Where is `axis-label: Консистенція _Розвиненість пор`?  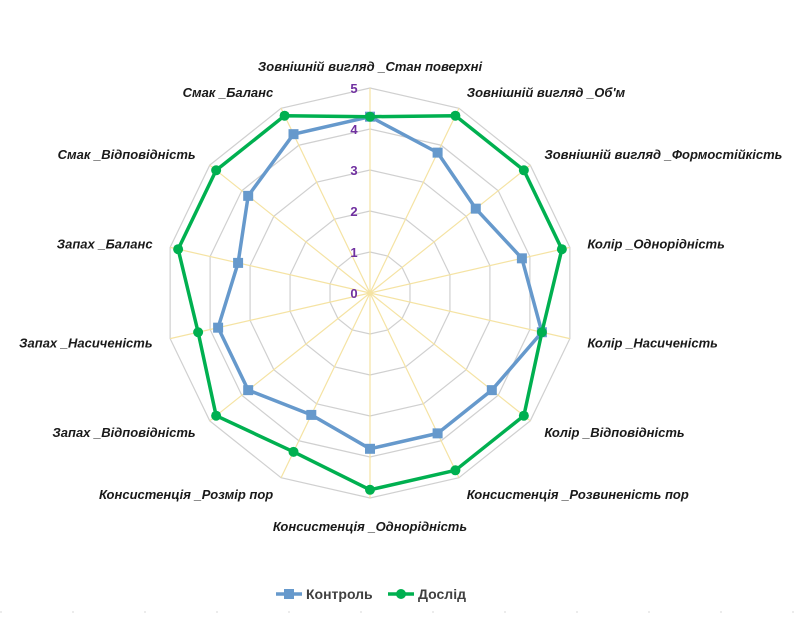
axis-label: Консистенція _Розвиненість пор is located at coordinates (578, 494).